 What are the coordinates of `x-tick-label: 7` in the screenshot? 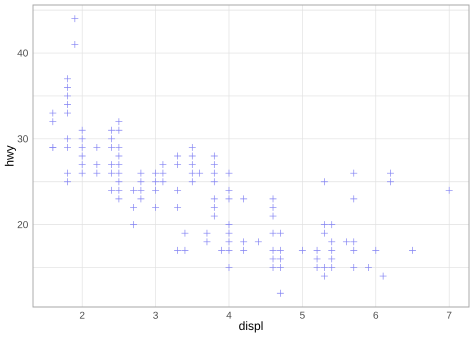 It's located at (449, 315).